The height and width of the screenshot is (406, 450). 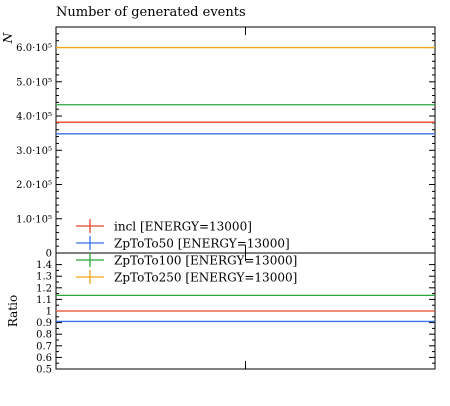 I want to click on ratio-ytick-label: 1.3, so click(x=44, y=277).